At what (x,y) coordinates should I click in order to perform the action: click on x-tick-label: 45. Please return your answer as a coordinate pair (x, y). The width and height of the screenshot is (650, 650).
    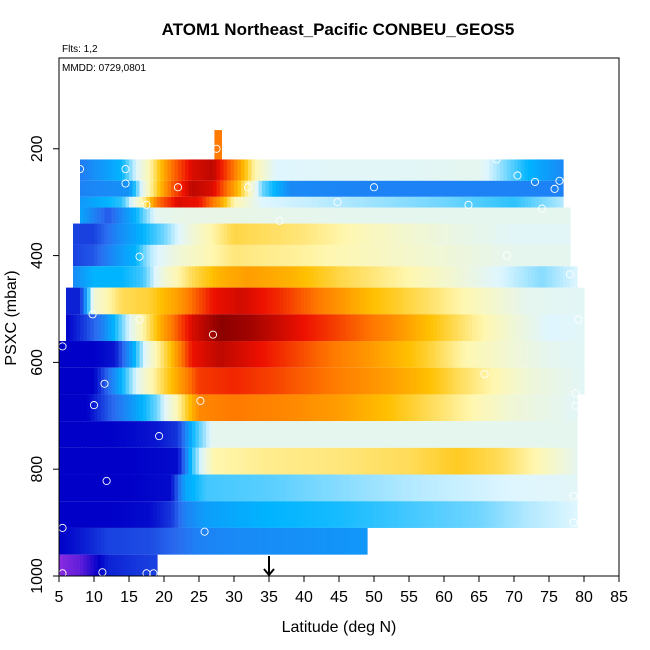
    Looking at the image, I should click on (339, 597).